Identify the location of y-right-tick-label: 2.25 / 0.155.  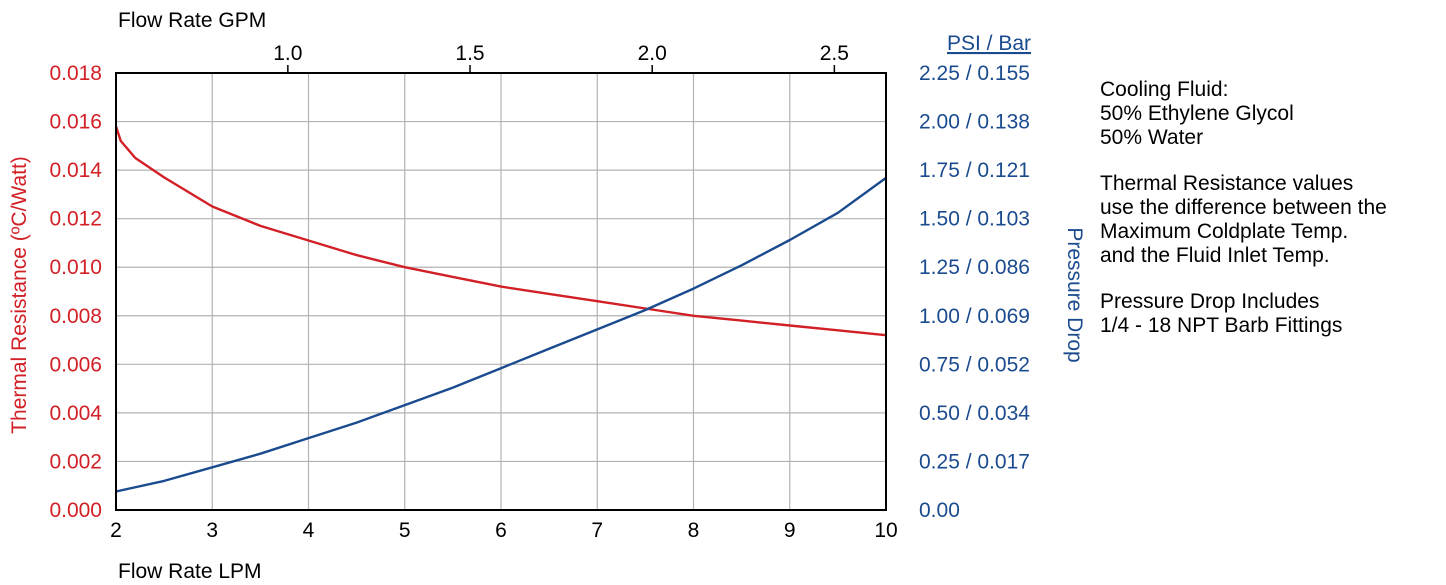
(974, 73).